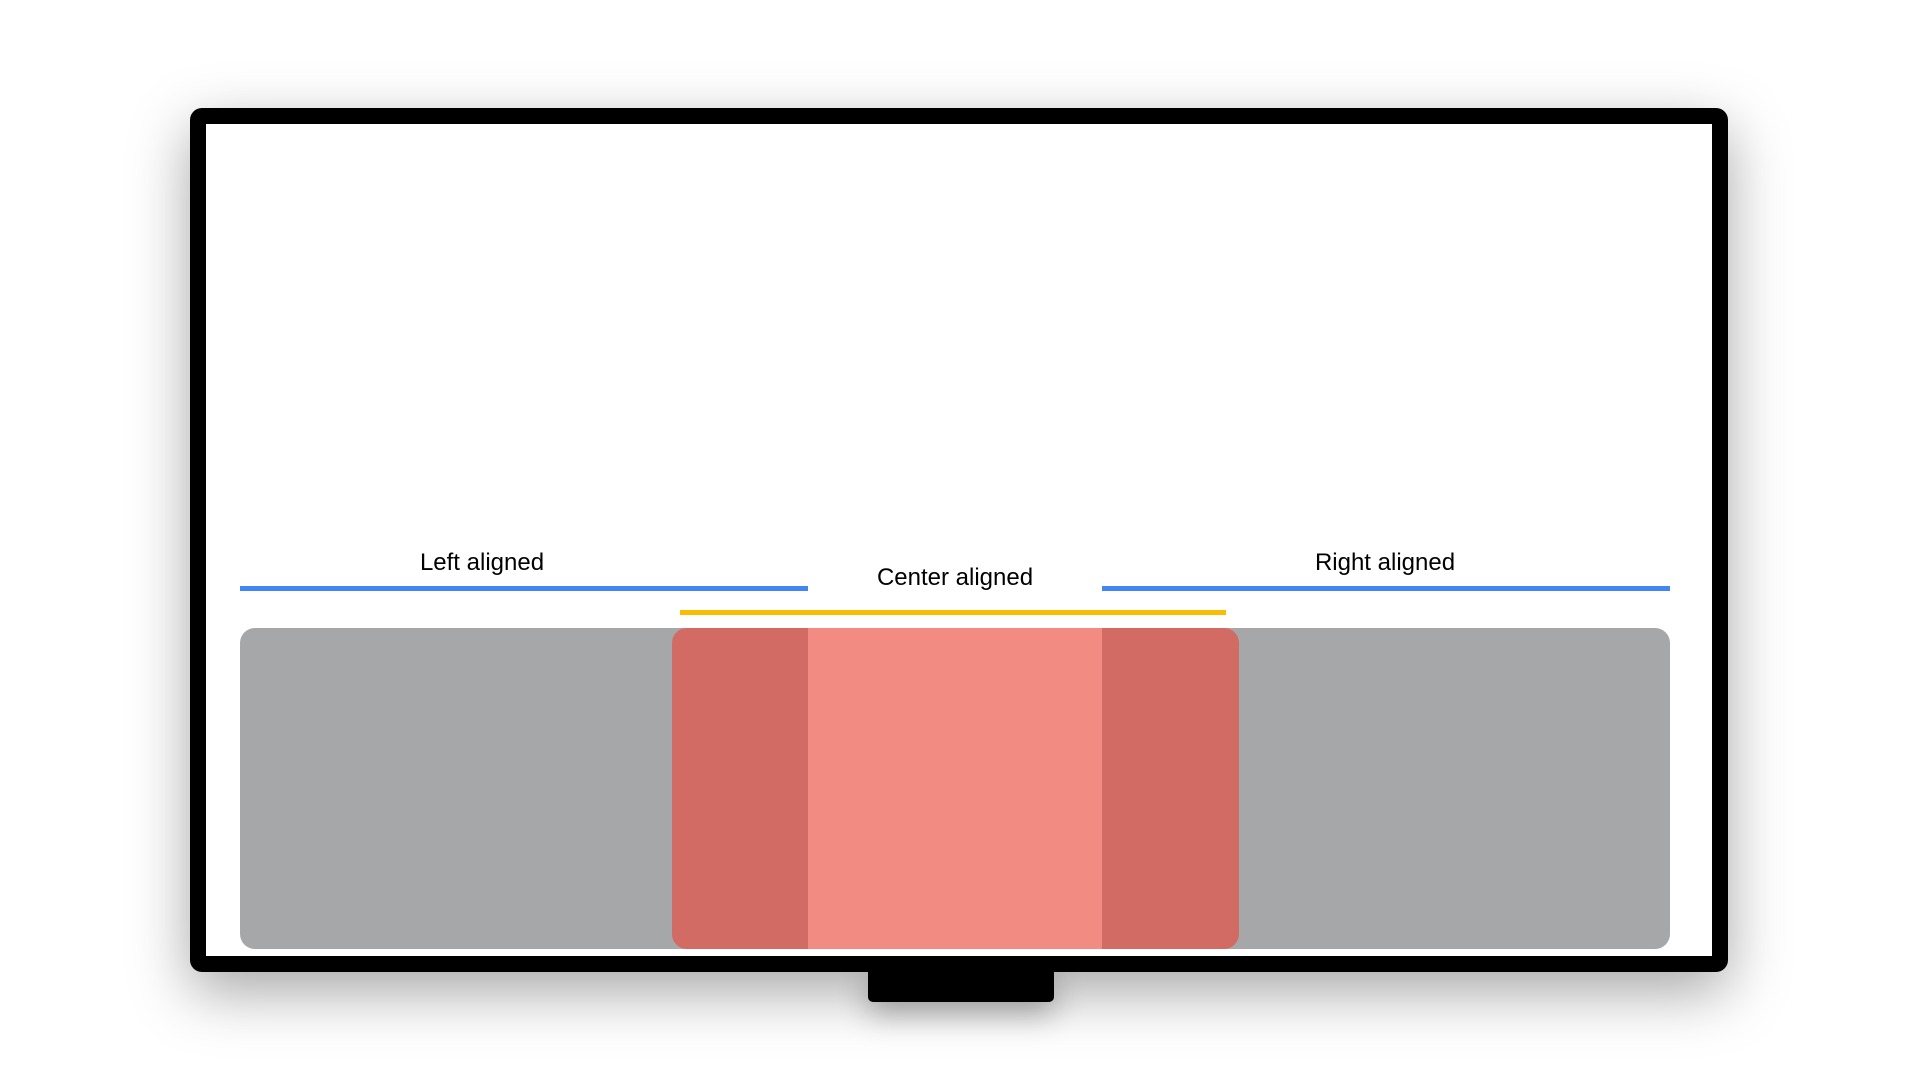  What do you see at coordinates (1385, 562) in the screenshot?
I see `right-aligned-label: Right aligned` at bounding box center [1385, 562].